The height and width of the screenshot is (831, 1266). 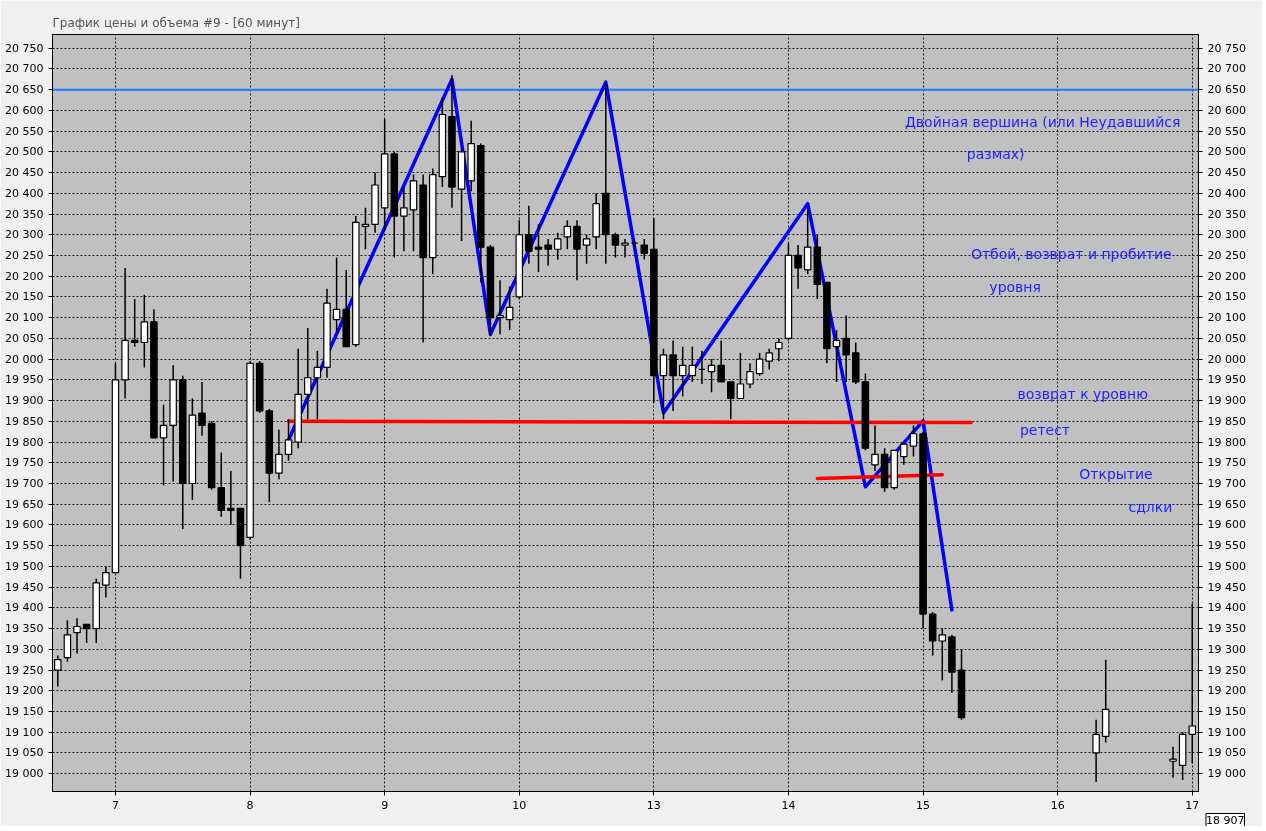 What do you see at coordinates (1126, 490) in the screenshot?
I see `text: Открытие сдлки` at bounding box center [1126, 490].